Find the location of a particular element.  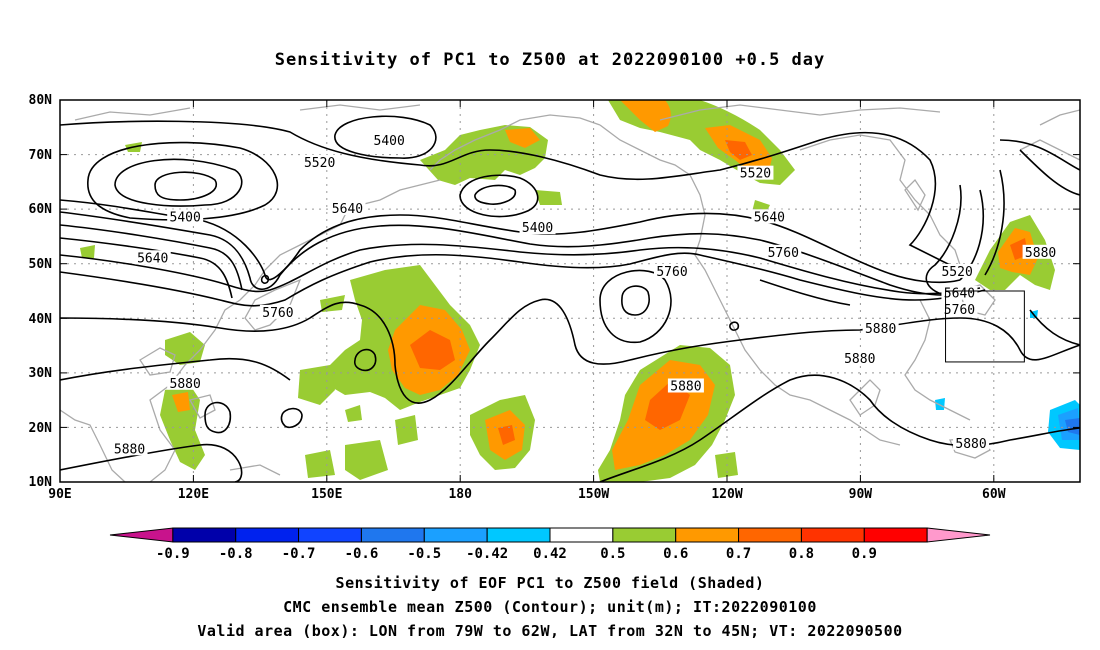

colorbar-label: 0.7 is located at coordinates (738, 554).